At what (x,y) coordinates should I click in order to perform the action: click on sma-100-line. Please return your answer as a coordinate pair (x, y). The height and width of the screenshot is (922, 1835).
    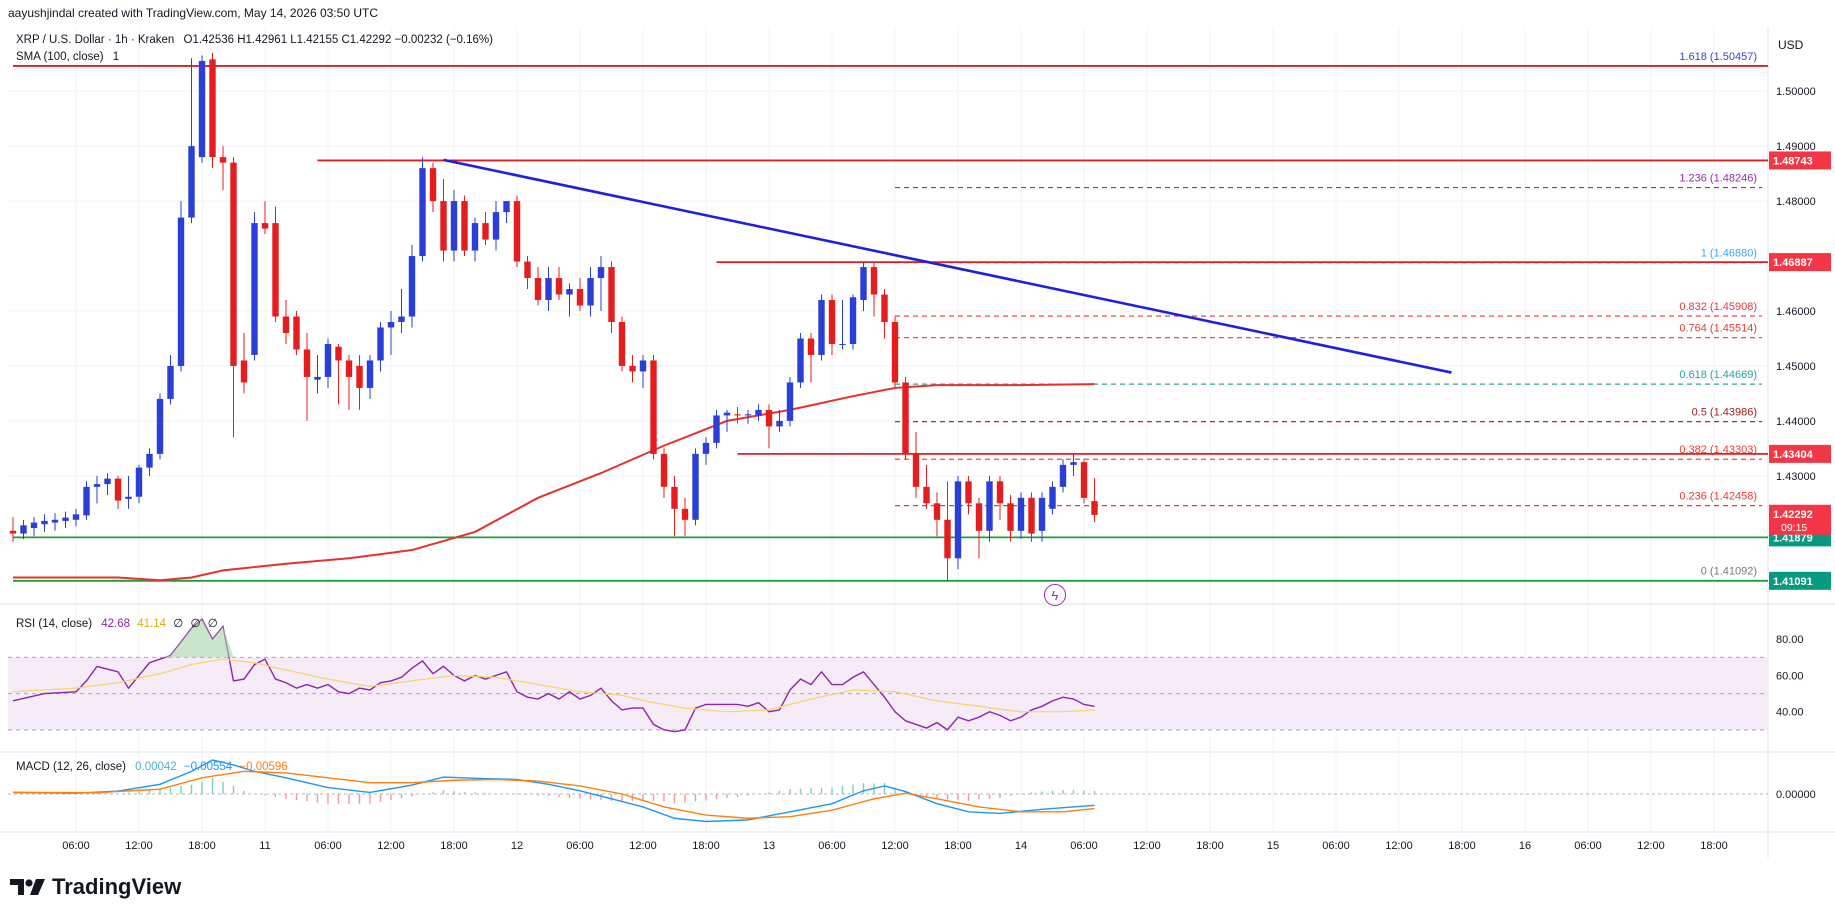
    Looking at the image, I should click on (554, 482).